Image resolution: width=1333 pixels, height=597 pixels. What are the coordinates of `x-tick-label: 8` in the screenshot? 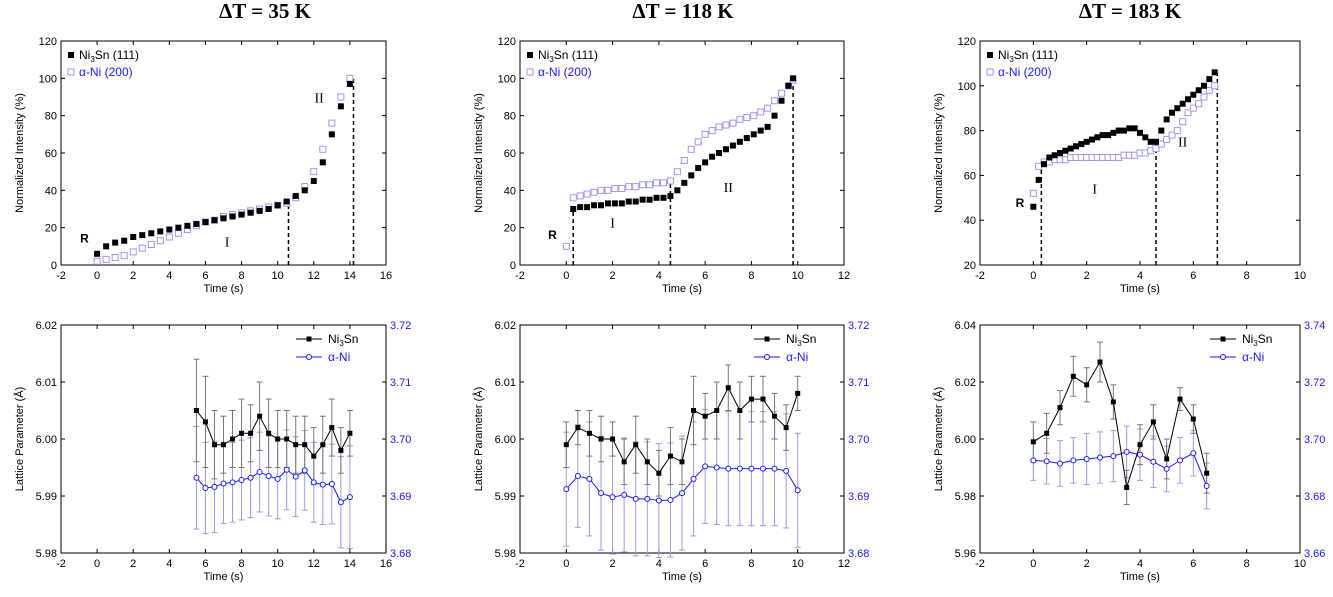 It's located at (1247, 564).